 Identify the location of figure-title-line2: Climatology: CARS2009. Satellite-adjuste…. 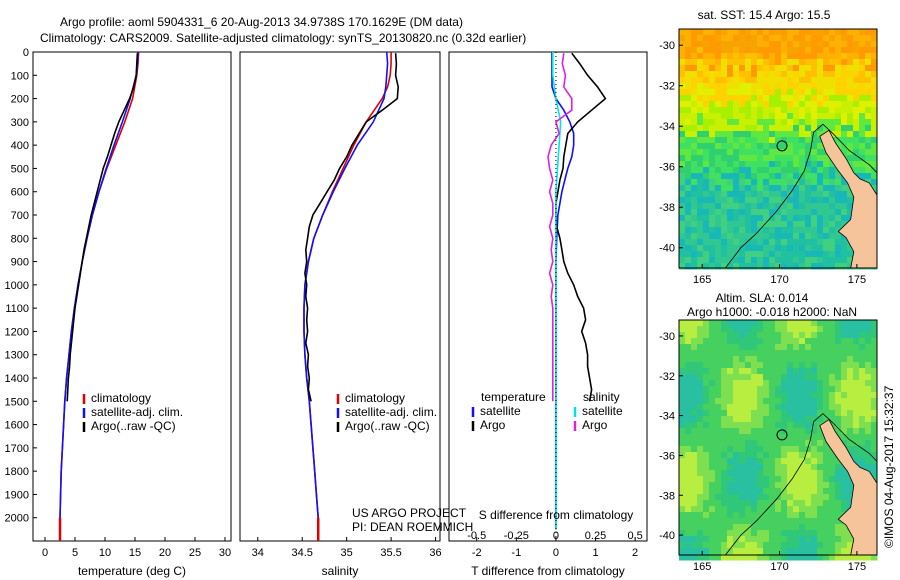
(283, 38).